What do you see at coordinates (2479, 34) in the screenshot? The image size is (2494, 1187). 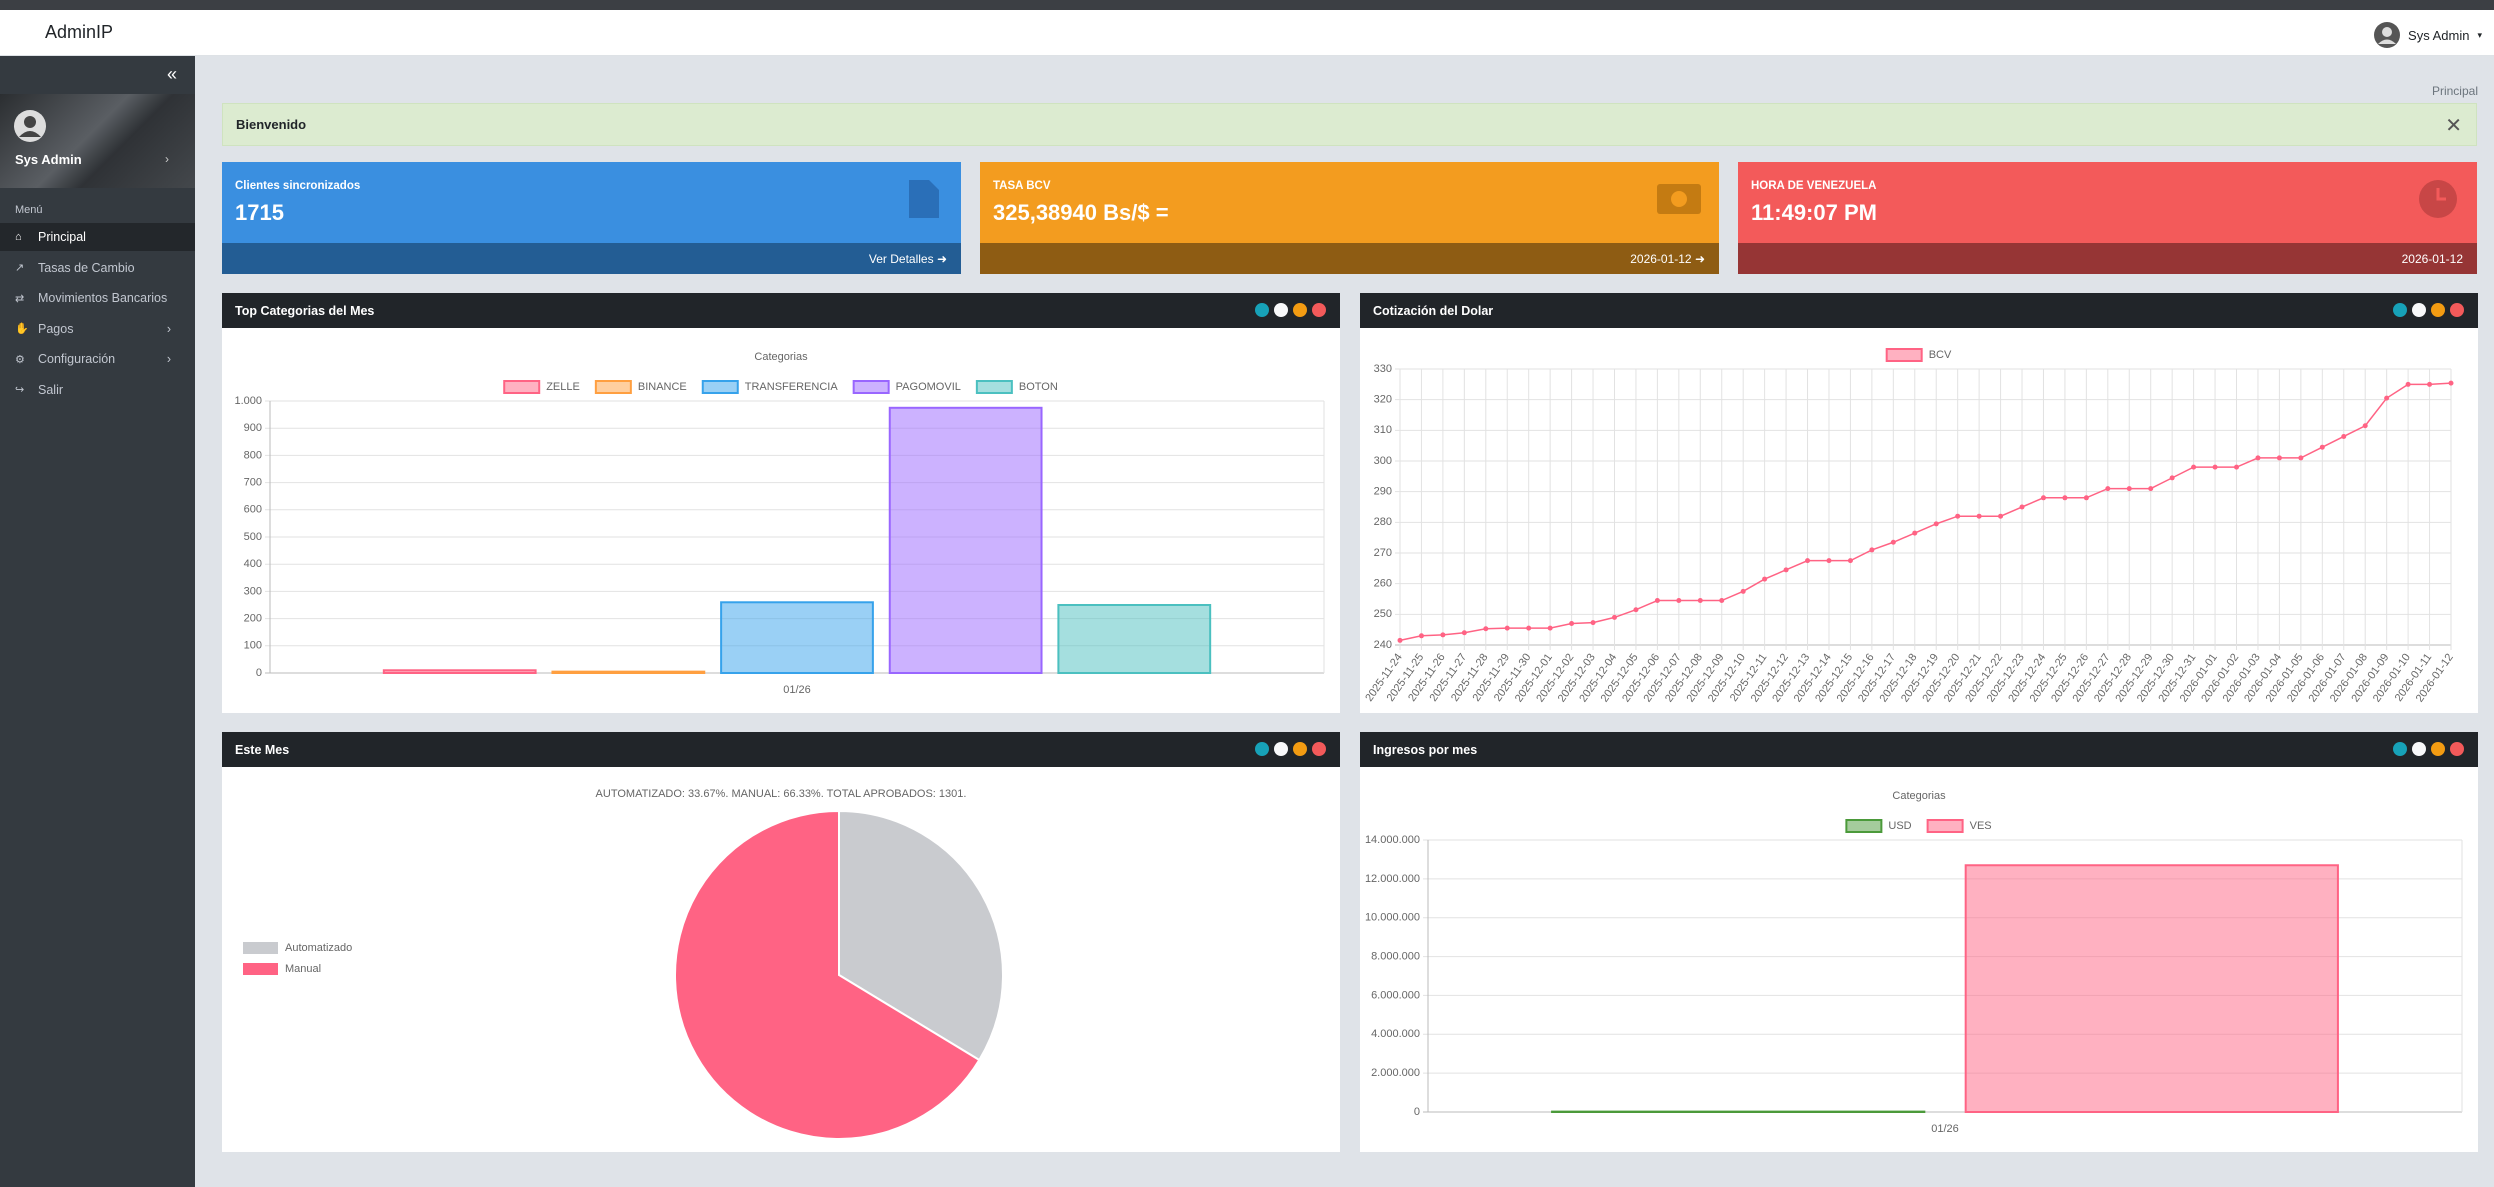 I see `caret: ▾` at bounding box center [2479, 34].